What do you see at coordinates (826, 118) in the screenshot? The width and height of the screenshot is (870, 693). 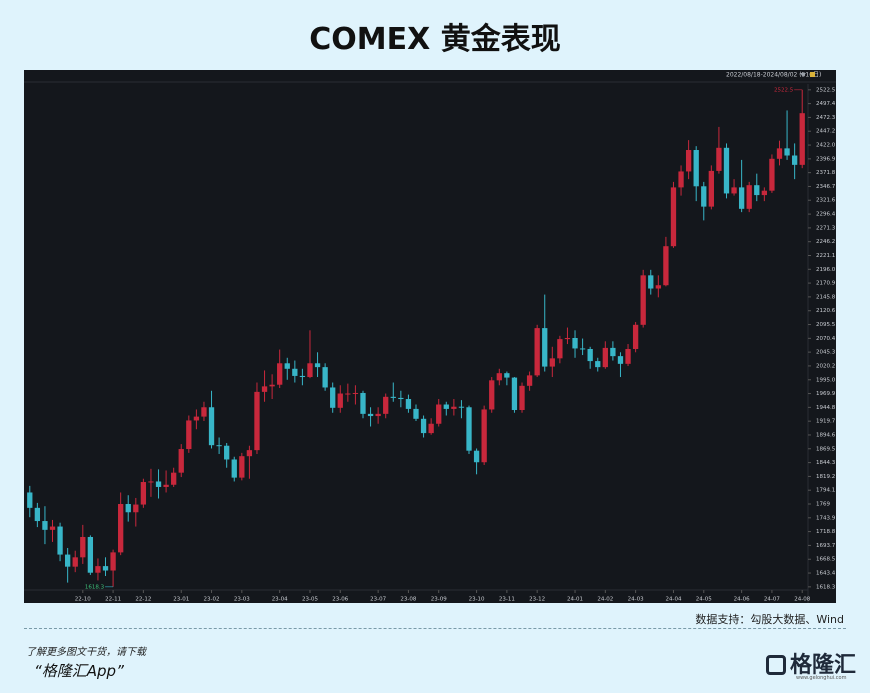 I see `y-tick-label: 2472.3` at bounding box center [826, 118].